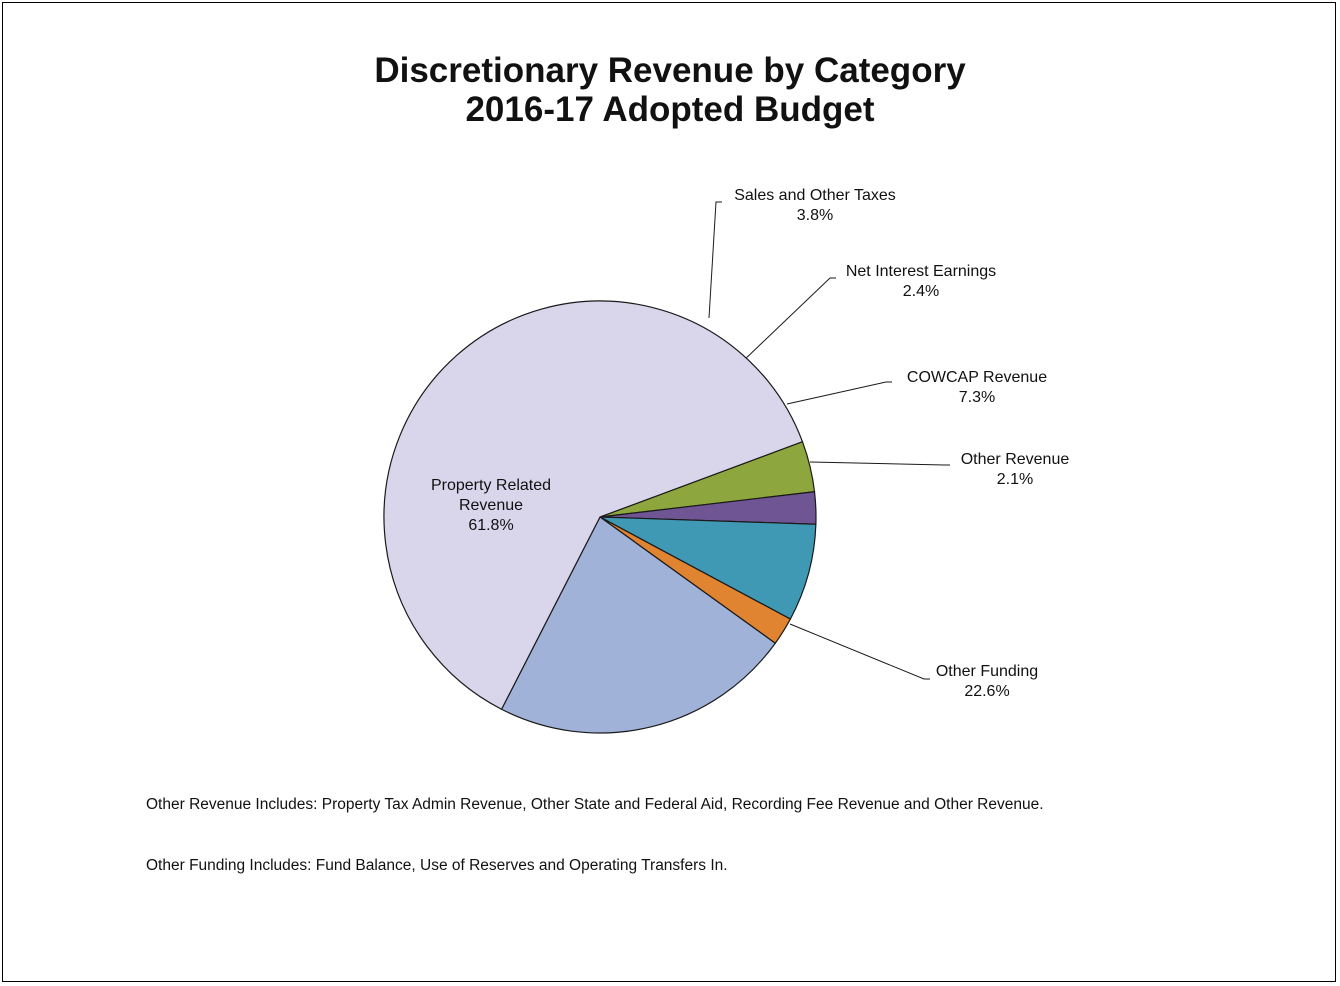 This screenshot has height=986, width=1340. Describe the element at coordinates (815, 215) in the screenshot. I see `slice-value-sales-and-other-taxes: 3.8%` at that location.